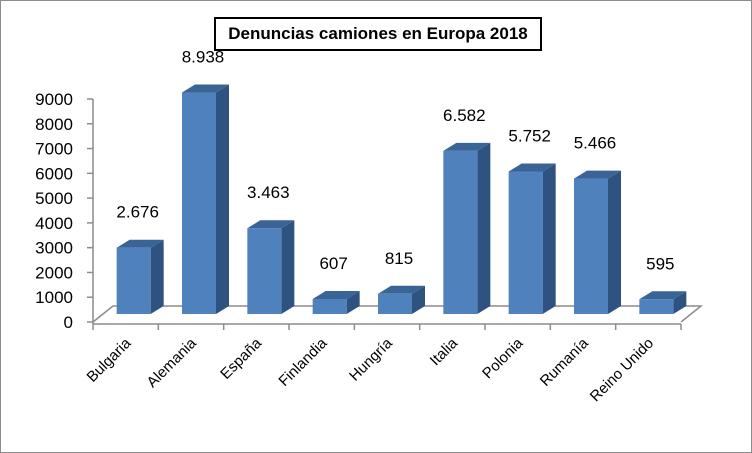 The width and height of the screenshot is (752, 453). I want to click on data-label: 5.466, so click(595, 143).